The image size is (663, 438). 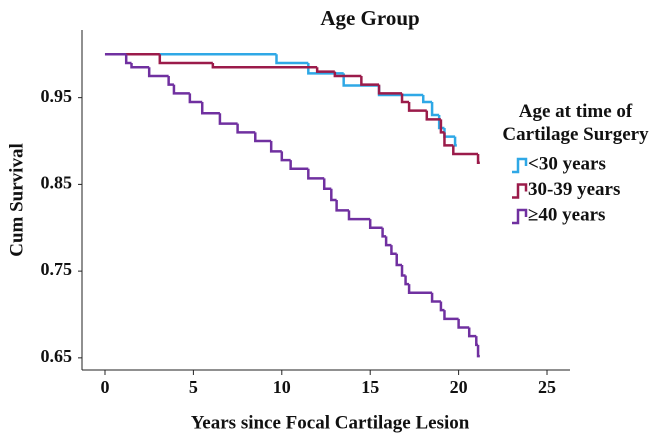 I want to click on legend-label: ≥40 years, so click(x=566, y=214).